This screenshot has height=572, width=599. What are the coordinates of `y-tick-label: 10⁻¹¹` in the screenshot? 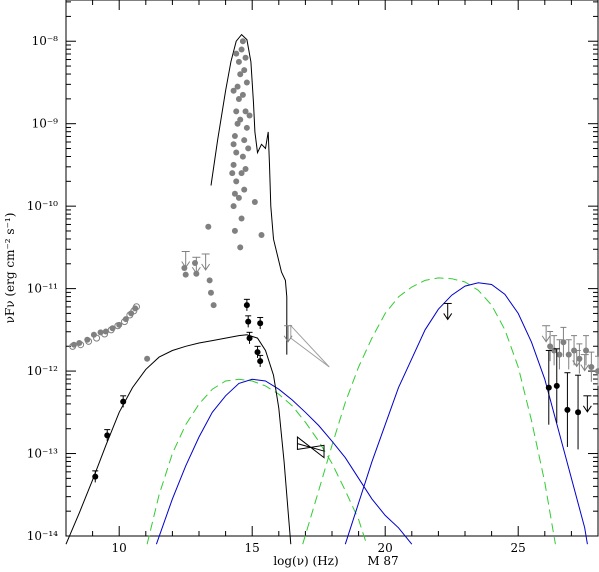 It's located at (42, 289).